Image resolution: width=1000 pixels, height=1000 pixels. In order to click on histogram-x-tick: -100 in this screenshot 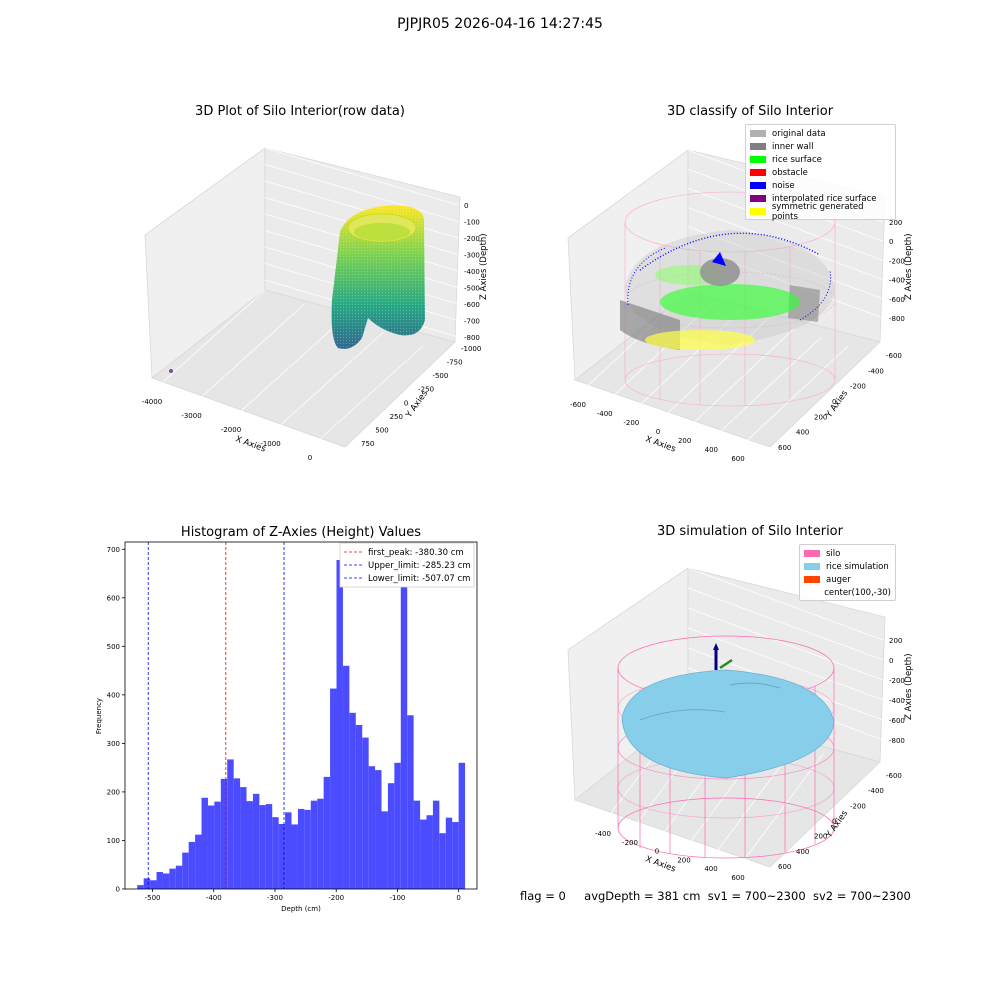, I will do `click(397, 898)`.